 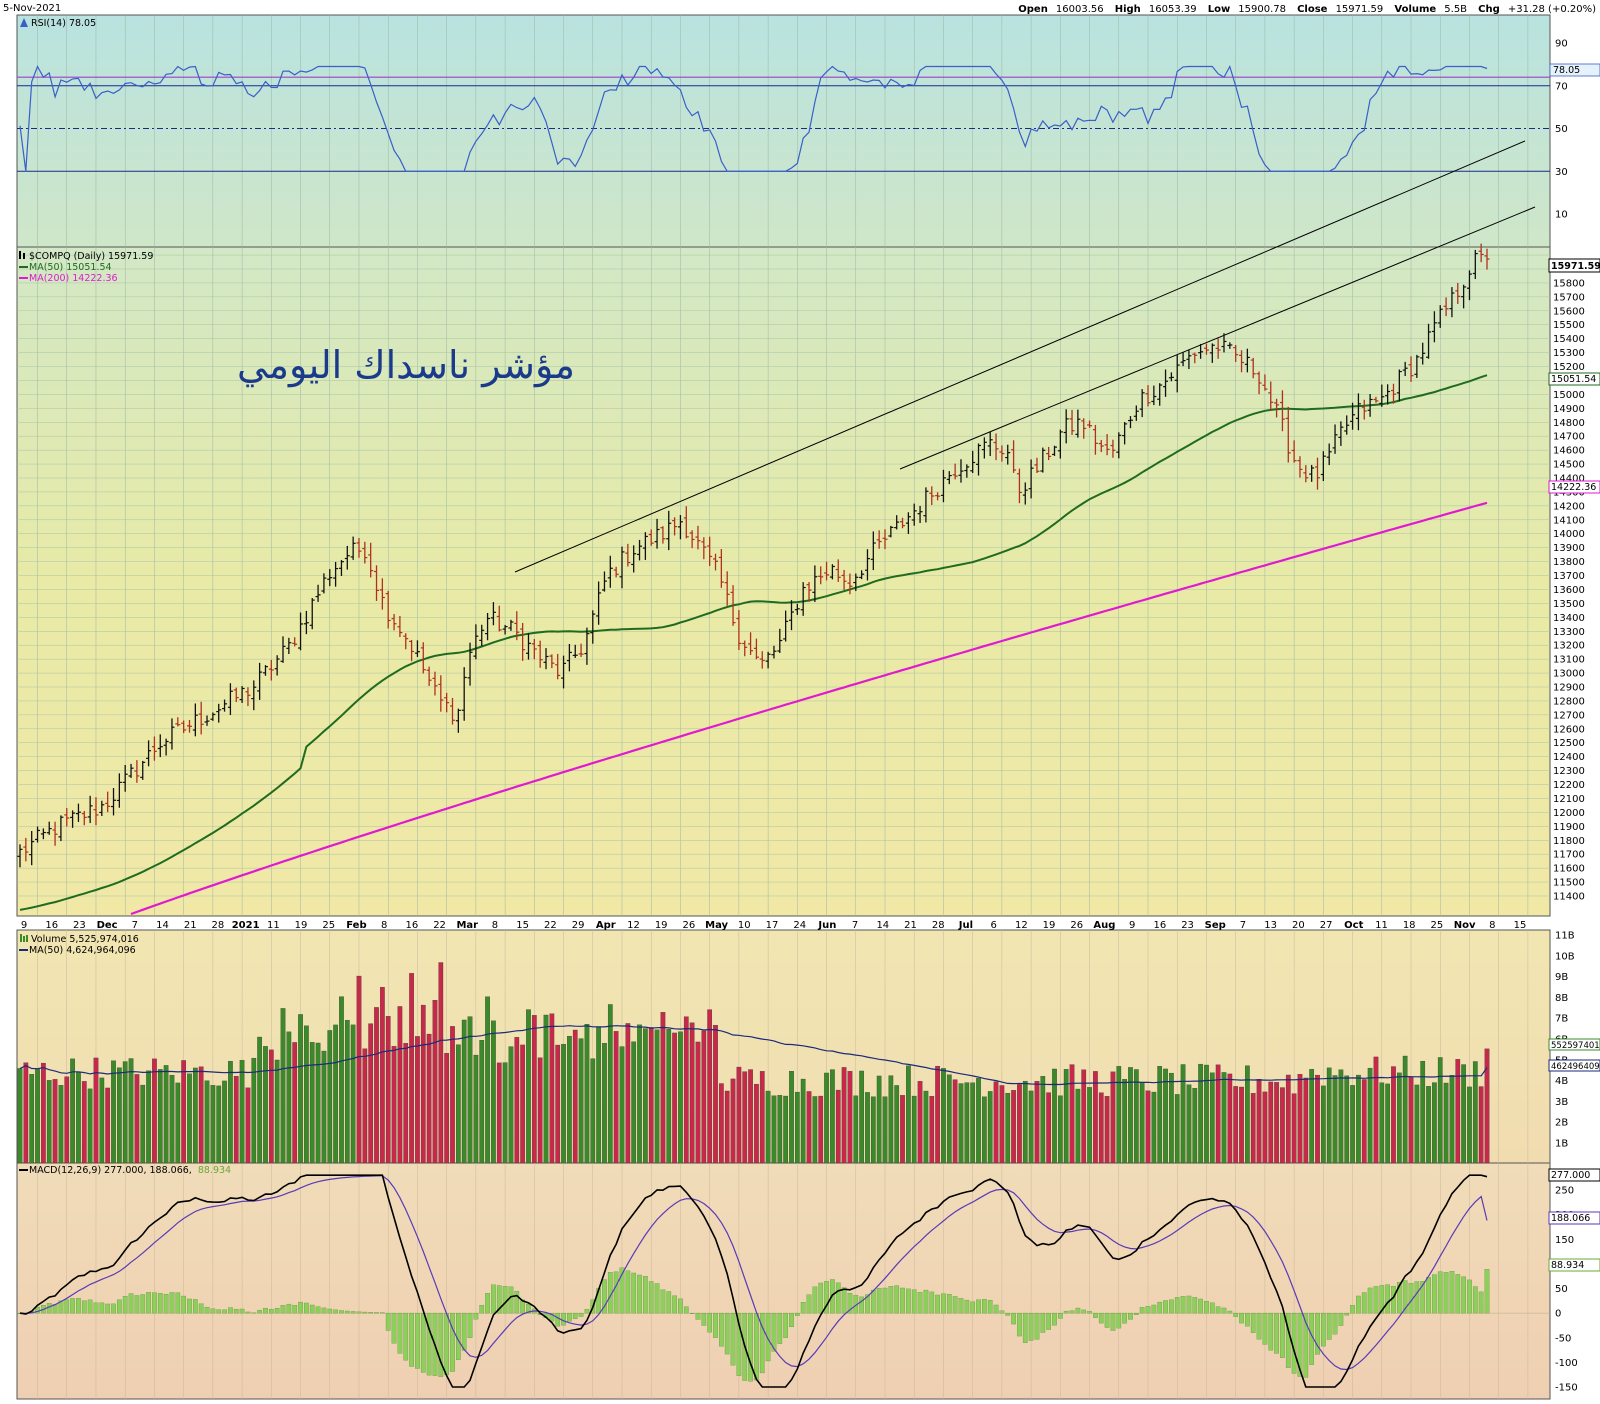 What do you see at coordinates (110, 1170) in the screenshot?
I see `macd-legend-text: MACD(12,26,9) 277.000, 188.066,` at bounding box center [110, 1170].